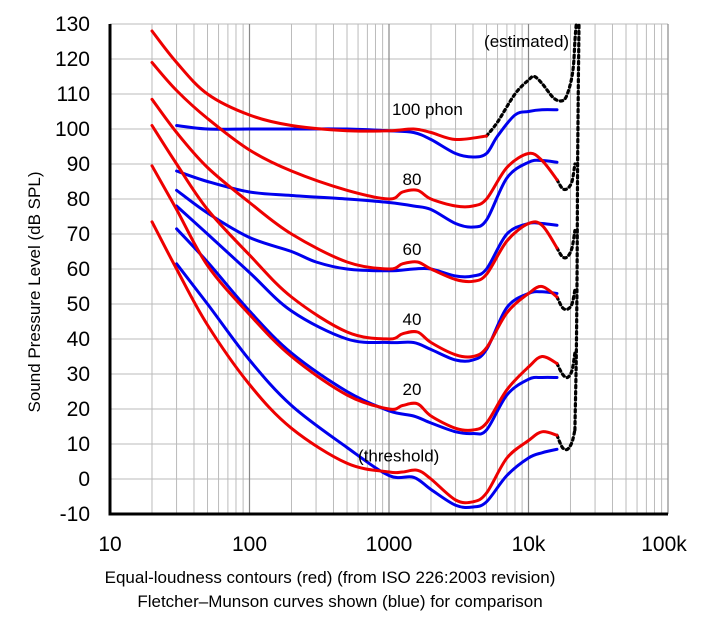 The image size is (705, 632). I want to click on x-tick-labels: 10 100 1000 10k 100k, so click(392, 544).